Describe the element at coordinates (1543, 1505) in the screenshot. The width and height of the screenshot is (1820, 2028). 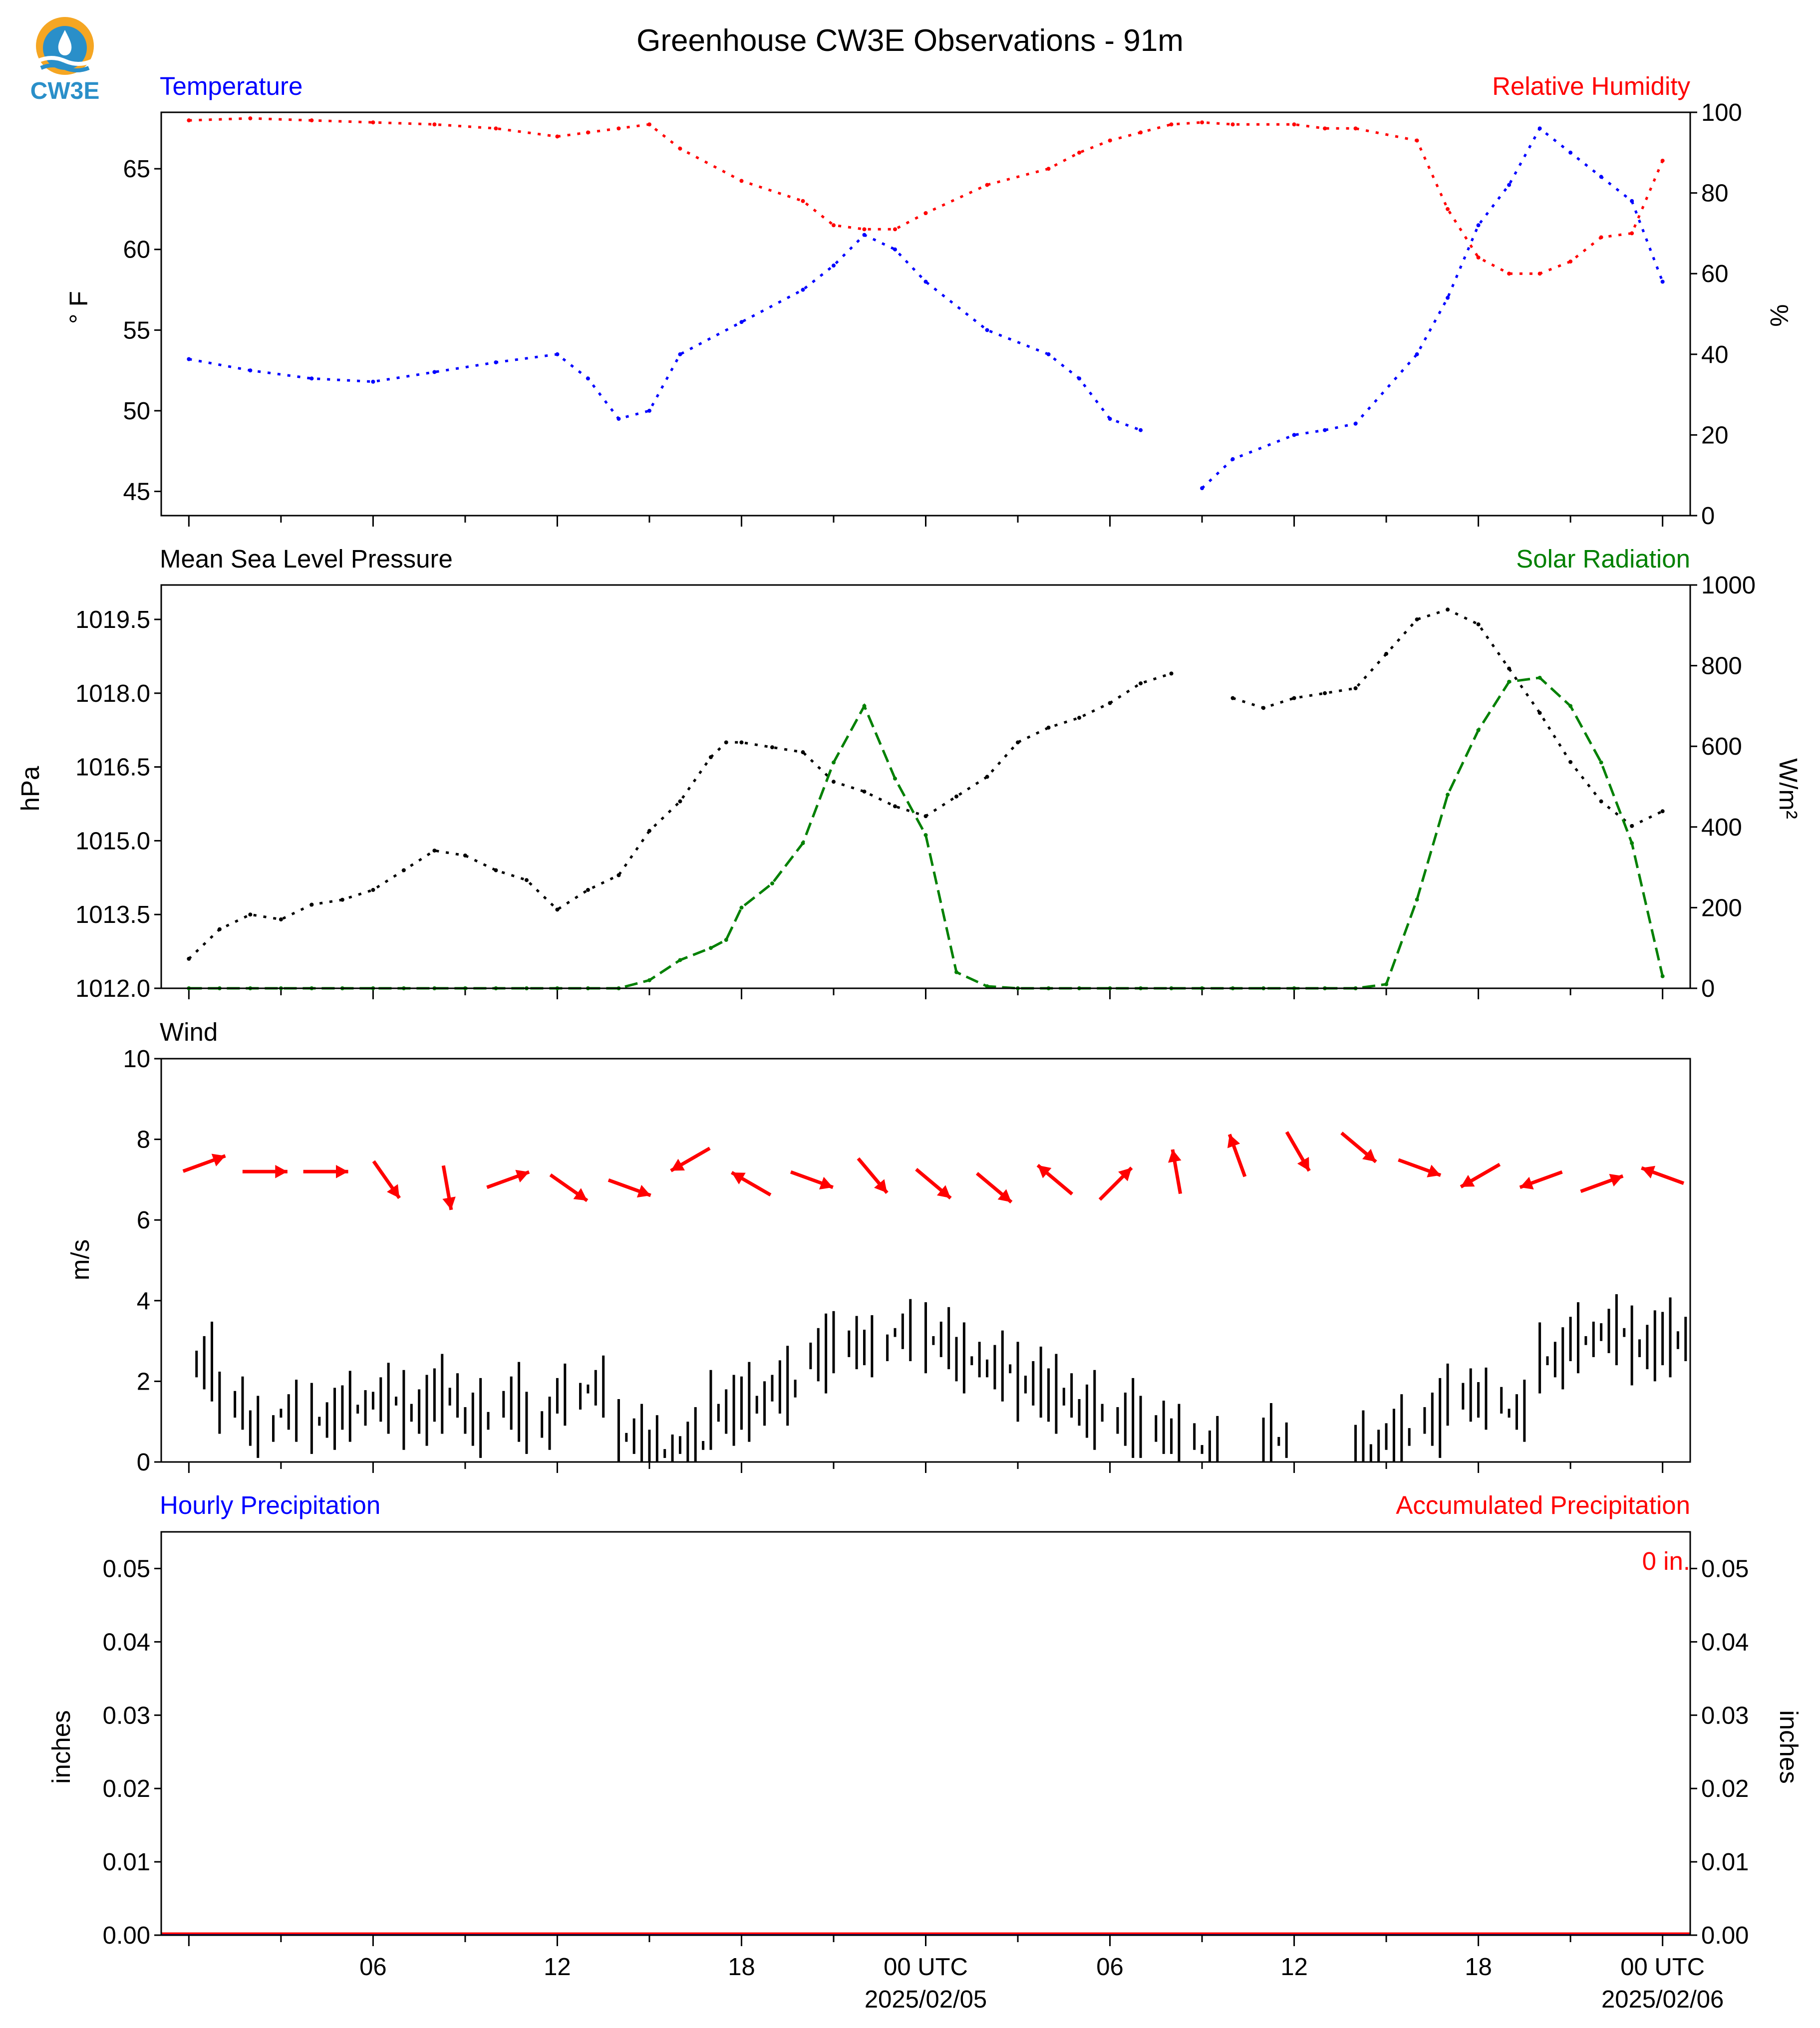
I see `accum-precip-title: Accumulated Precipitation` at that location.